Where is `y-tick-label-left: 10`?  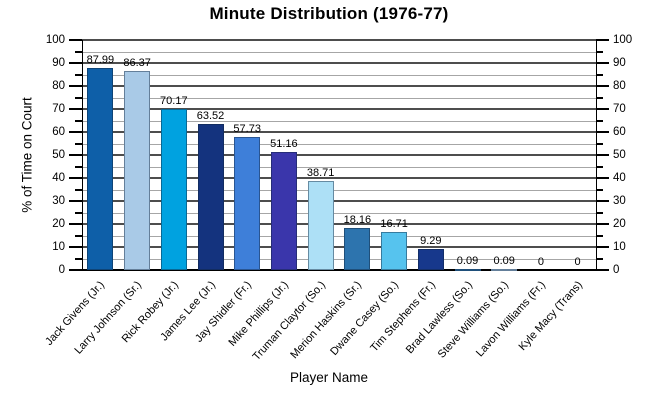 y-tick-label-left: 10 is located at coordinates (58, 246).